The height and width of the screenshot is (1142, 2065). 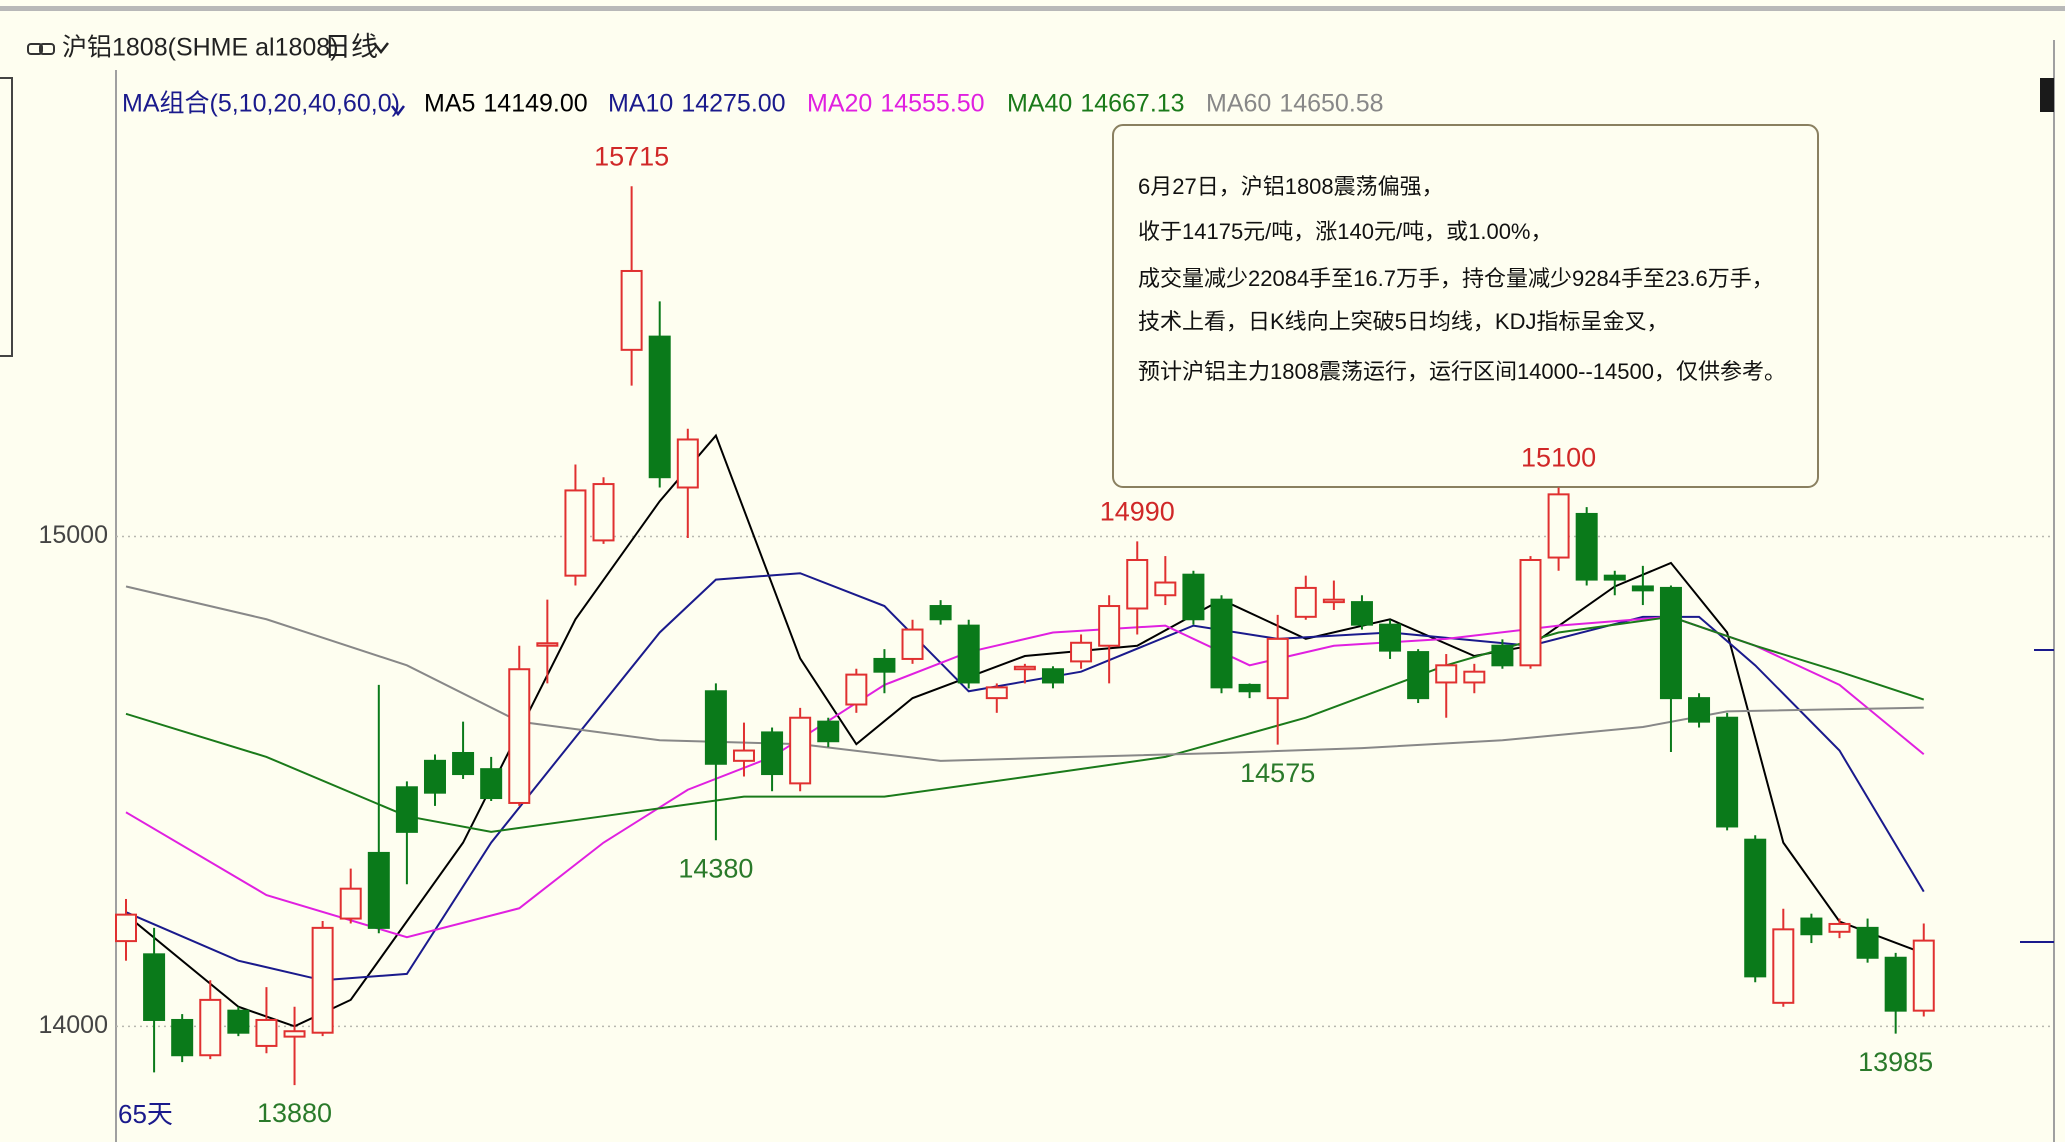 I want to click on ma-line, so click(x=1024, y=673).